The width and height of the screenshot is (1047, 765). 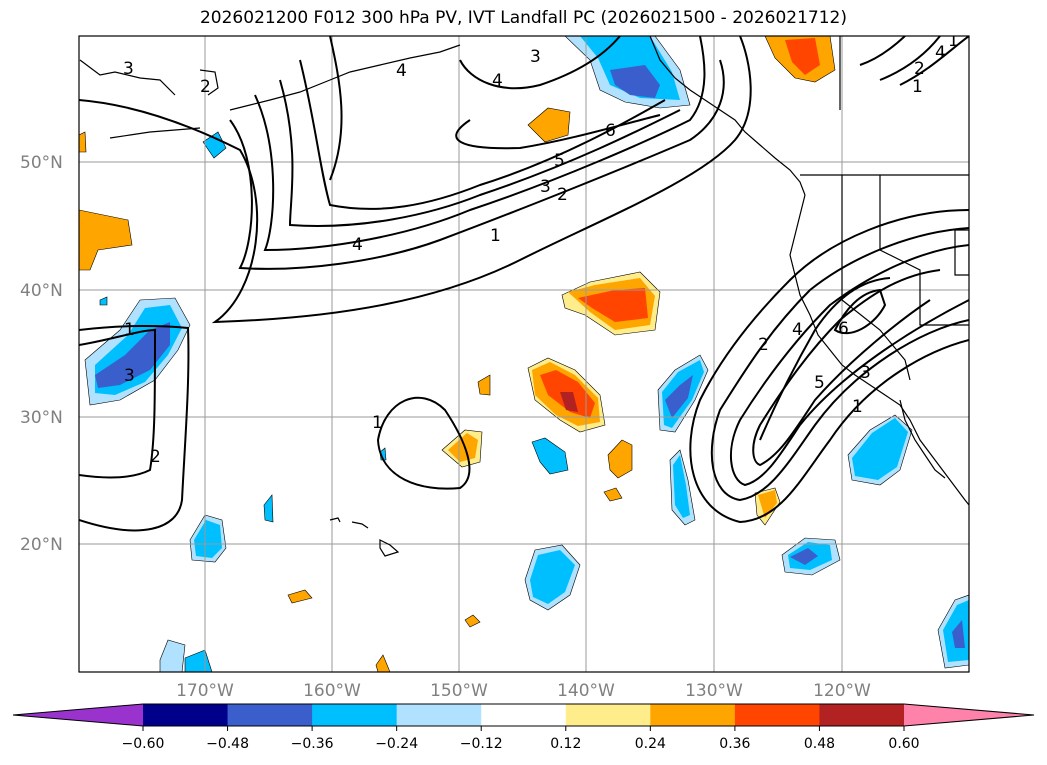 What do you see at coordinates (903, 744) in the screenshot?
I see `colorbar-tick-label: 0.60` at bounding box center [903, 744].